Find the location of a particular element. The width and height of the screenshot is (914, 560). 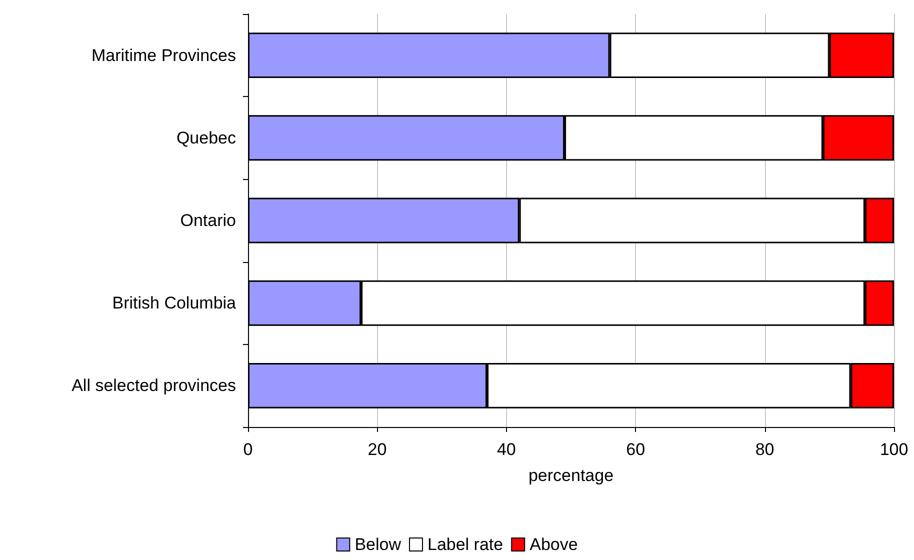

x-tick-label: 20 is located at coordinates (377, 449).